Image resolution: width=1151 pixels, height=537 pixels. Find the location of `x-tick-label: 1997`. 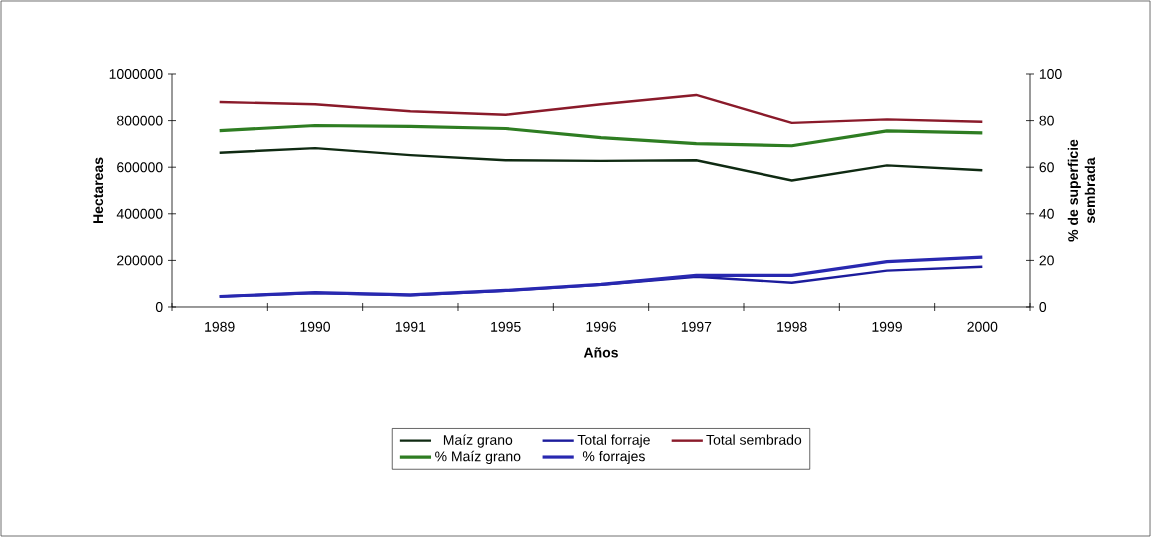

x-tick-label: 1997 is located at coordinates (696, 326).